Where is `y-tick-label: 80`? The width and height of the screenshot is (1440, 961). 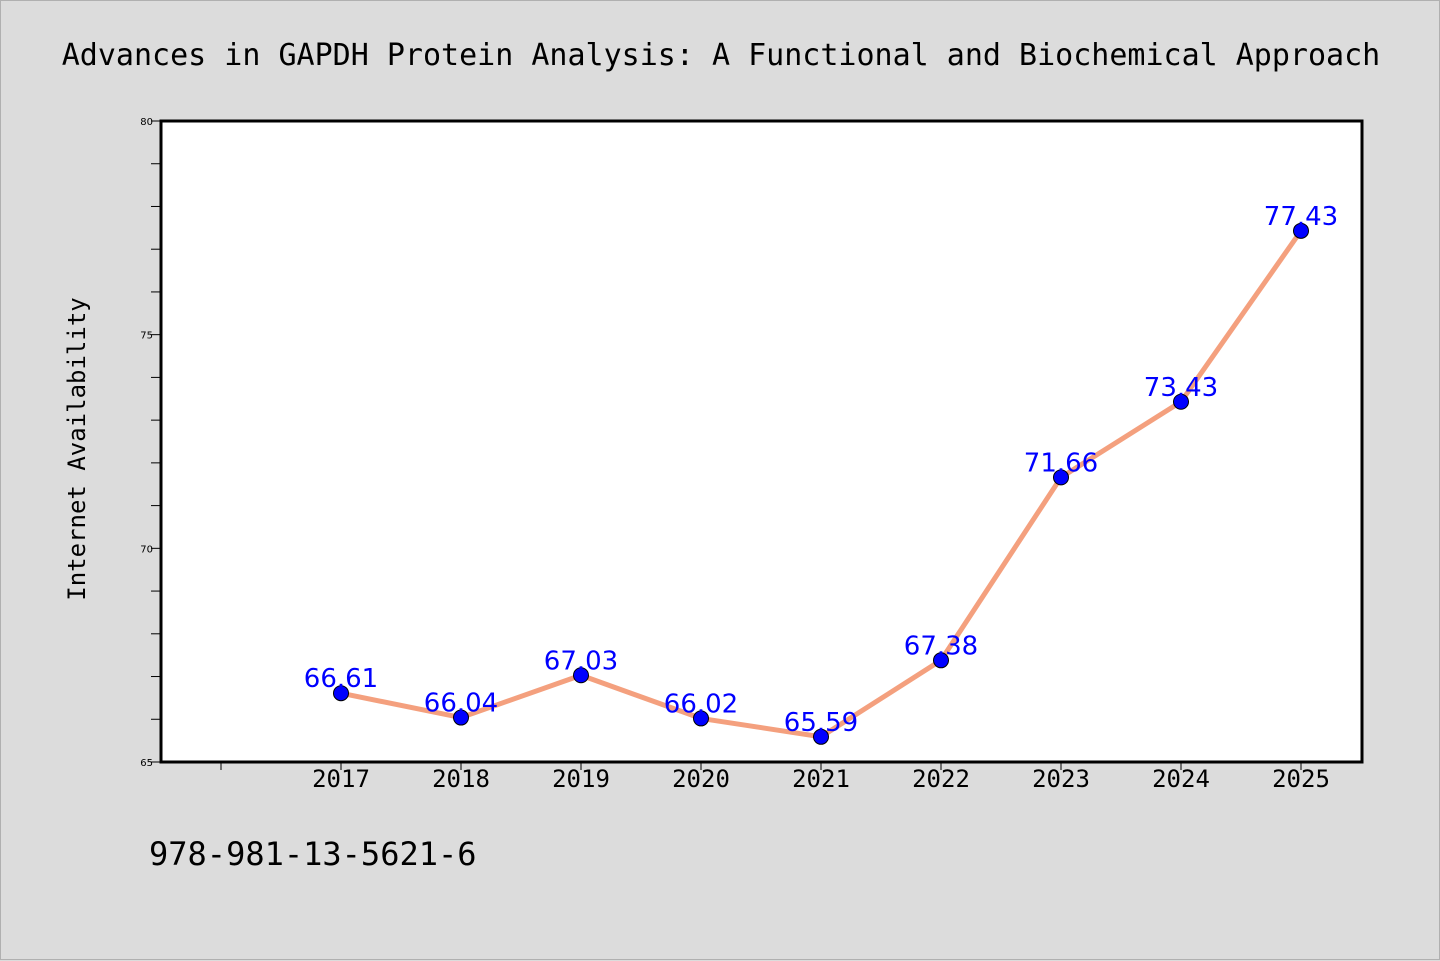
y-tick-label: 80 is located at coordinates (146, 122).